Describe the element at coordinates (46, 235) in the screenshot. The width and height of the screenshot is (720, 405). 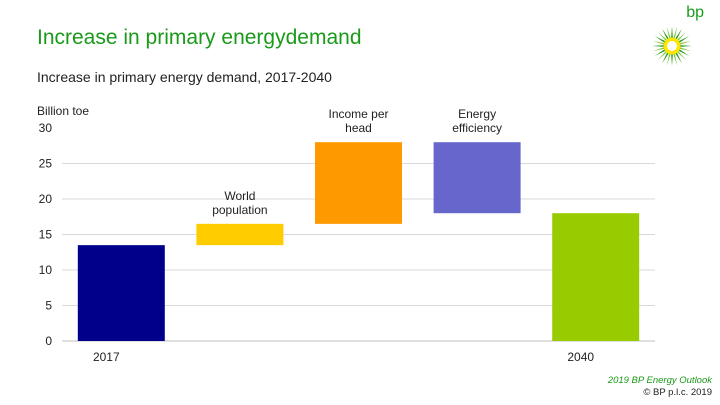
I see `y-tick-label-15: 15` at that location.